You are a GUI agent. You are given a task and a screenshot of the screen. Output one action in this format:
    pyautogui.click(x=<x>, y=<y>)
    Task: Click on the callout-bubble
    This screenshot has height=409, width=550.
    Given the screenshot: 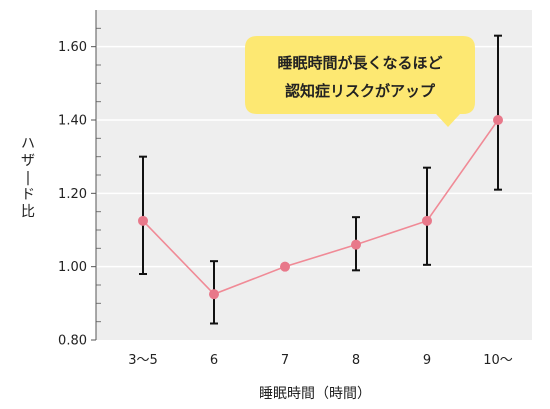 What is the action you would take?
    pyautogui.click(x=360, y=81)
    